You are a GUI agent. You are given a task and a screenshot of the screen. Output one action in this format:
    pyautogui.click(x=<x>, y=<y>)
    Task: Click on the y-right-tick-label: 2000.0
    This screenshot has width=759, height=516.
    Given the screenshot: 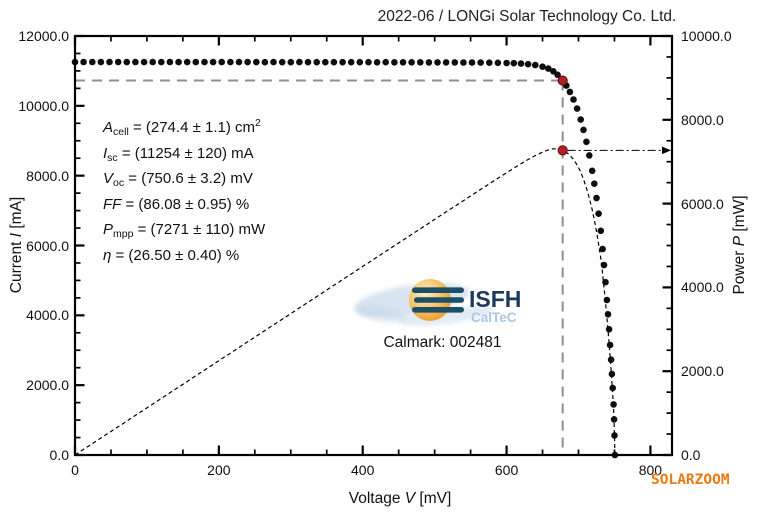 What is the action you would take?
    pyautogui.click(x=702, y=371)
    